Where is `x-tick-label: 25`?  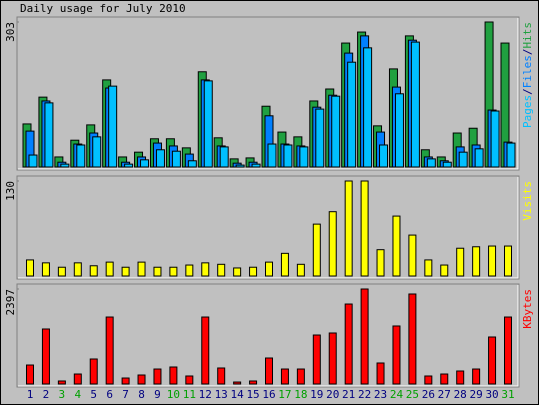 x-tick-label: 25 is located at coordinates (412, 394).